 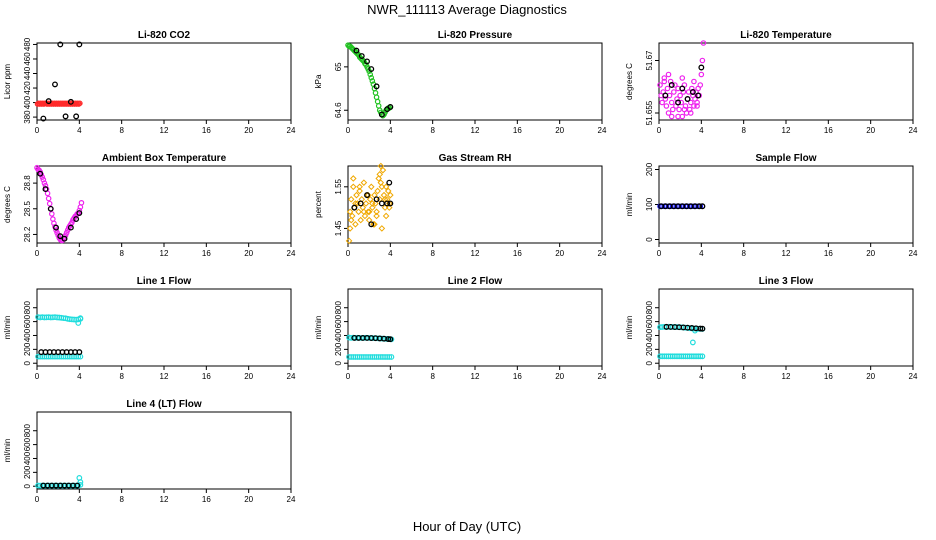 I want to click on y-axis-label: degrees C, so click(x=7, y=204).